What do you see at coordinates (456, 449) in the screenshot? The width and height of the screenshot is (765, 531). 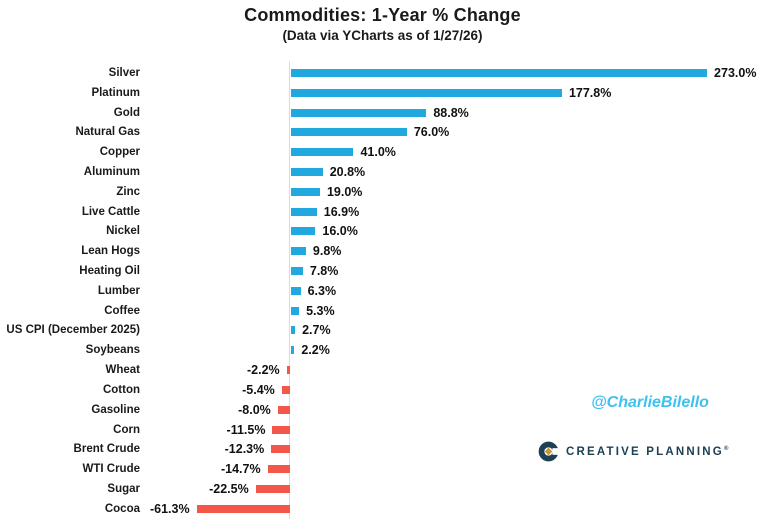 I see `plot-area: -12.3%` at bounding box center [456, 449].